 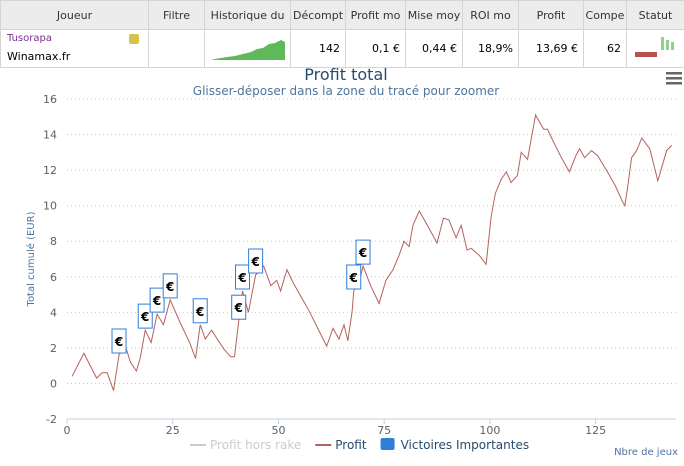 What do you see at coordinates (551, 48) in the screenshot?
I see `profit-cell: 13,69 €` at bounding box center [551, 48].